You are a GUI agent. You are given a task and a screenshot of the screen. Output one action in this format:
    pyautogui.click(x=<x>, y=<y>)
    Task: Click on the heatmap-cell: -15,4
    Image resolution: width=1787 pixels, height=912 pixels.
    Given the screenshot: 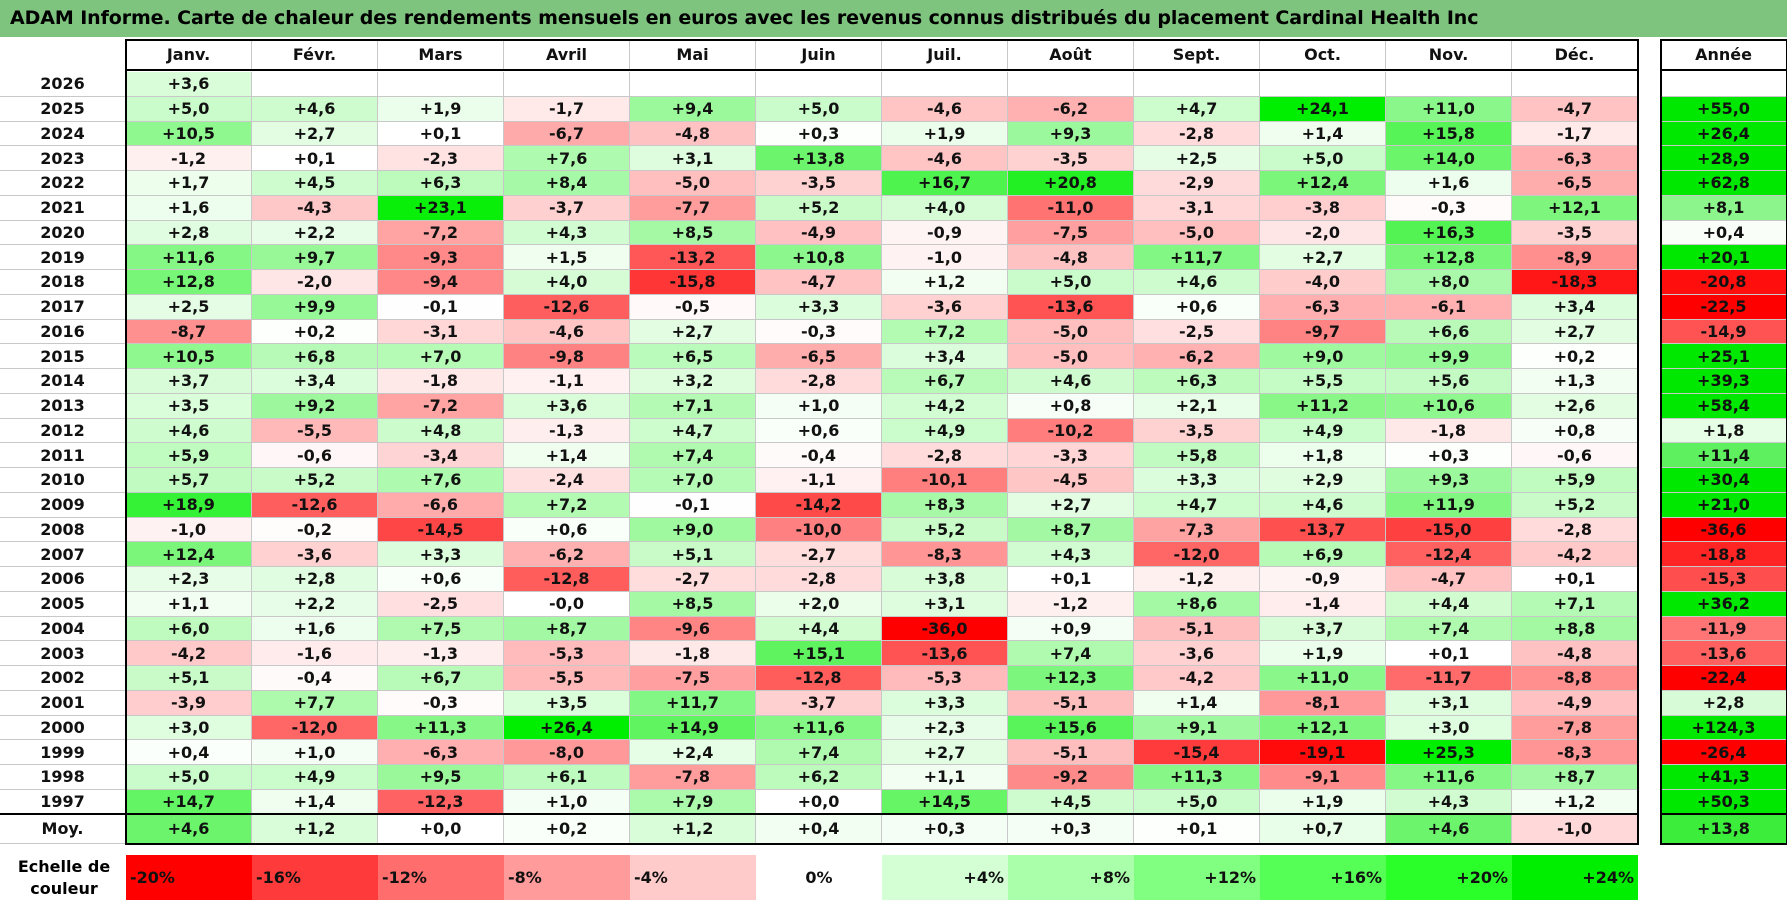 What is the action you would take?
    pyautogui.click(x=1197, y=752)
    